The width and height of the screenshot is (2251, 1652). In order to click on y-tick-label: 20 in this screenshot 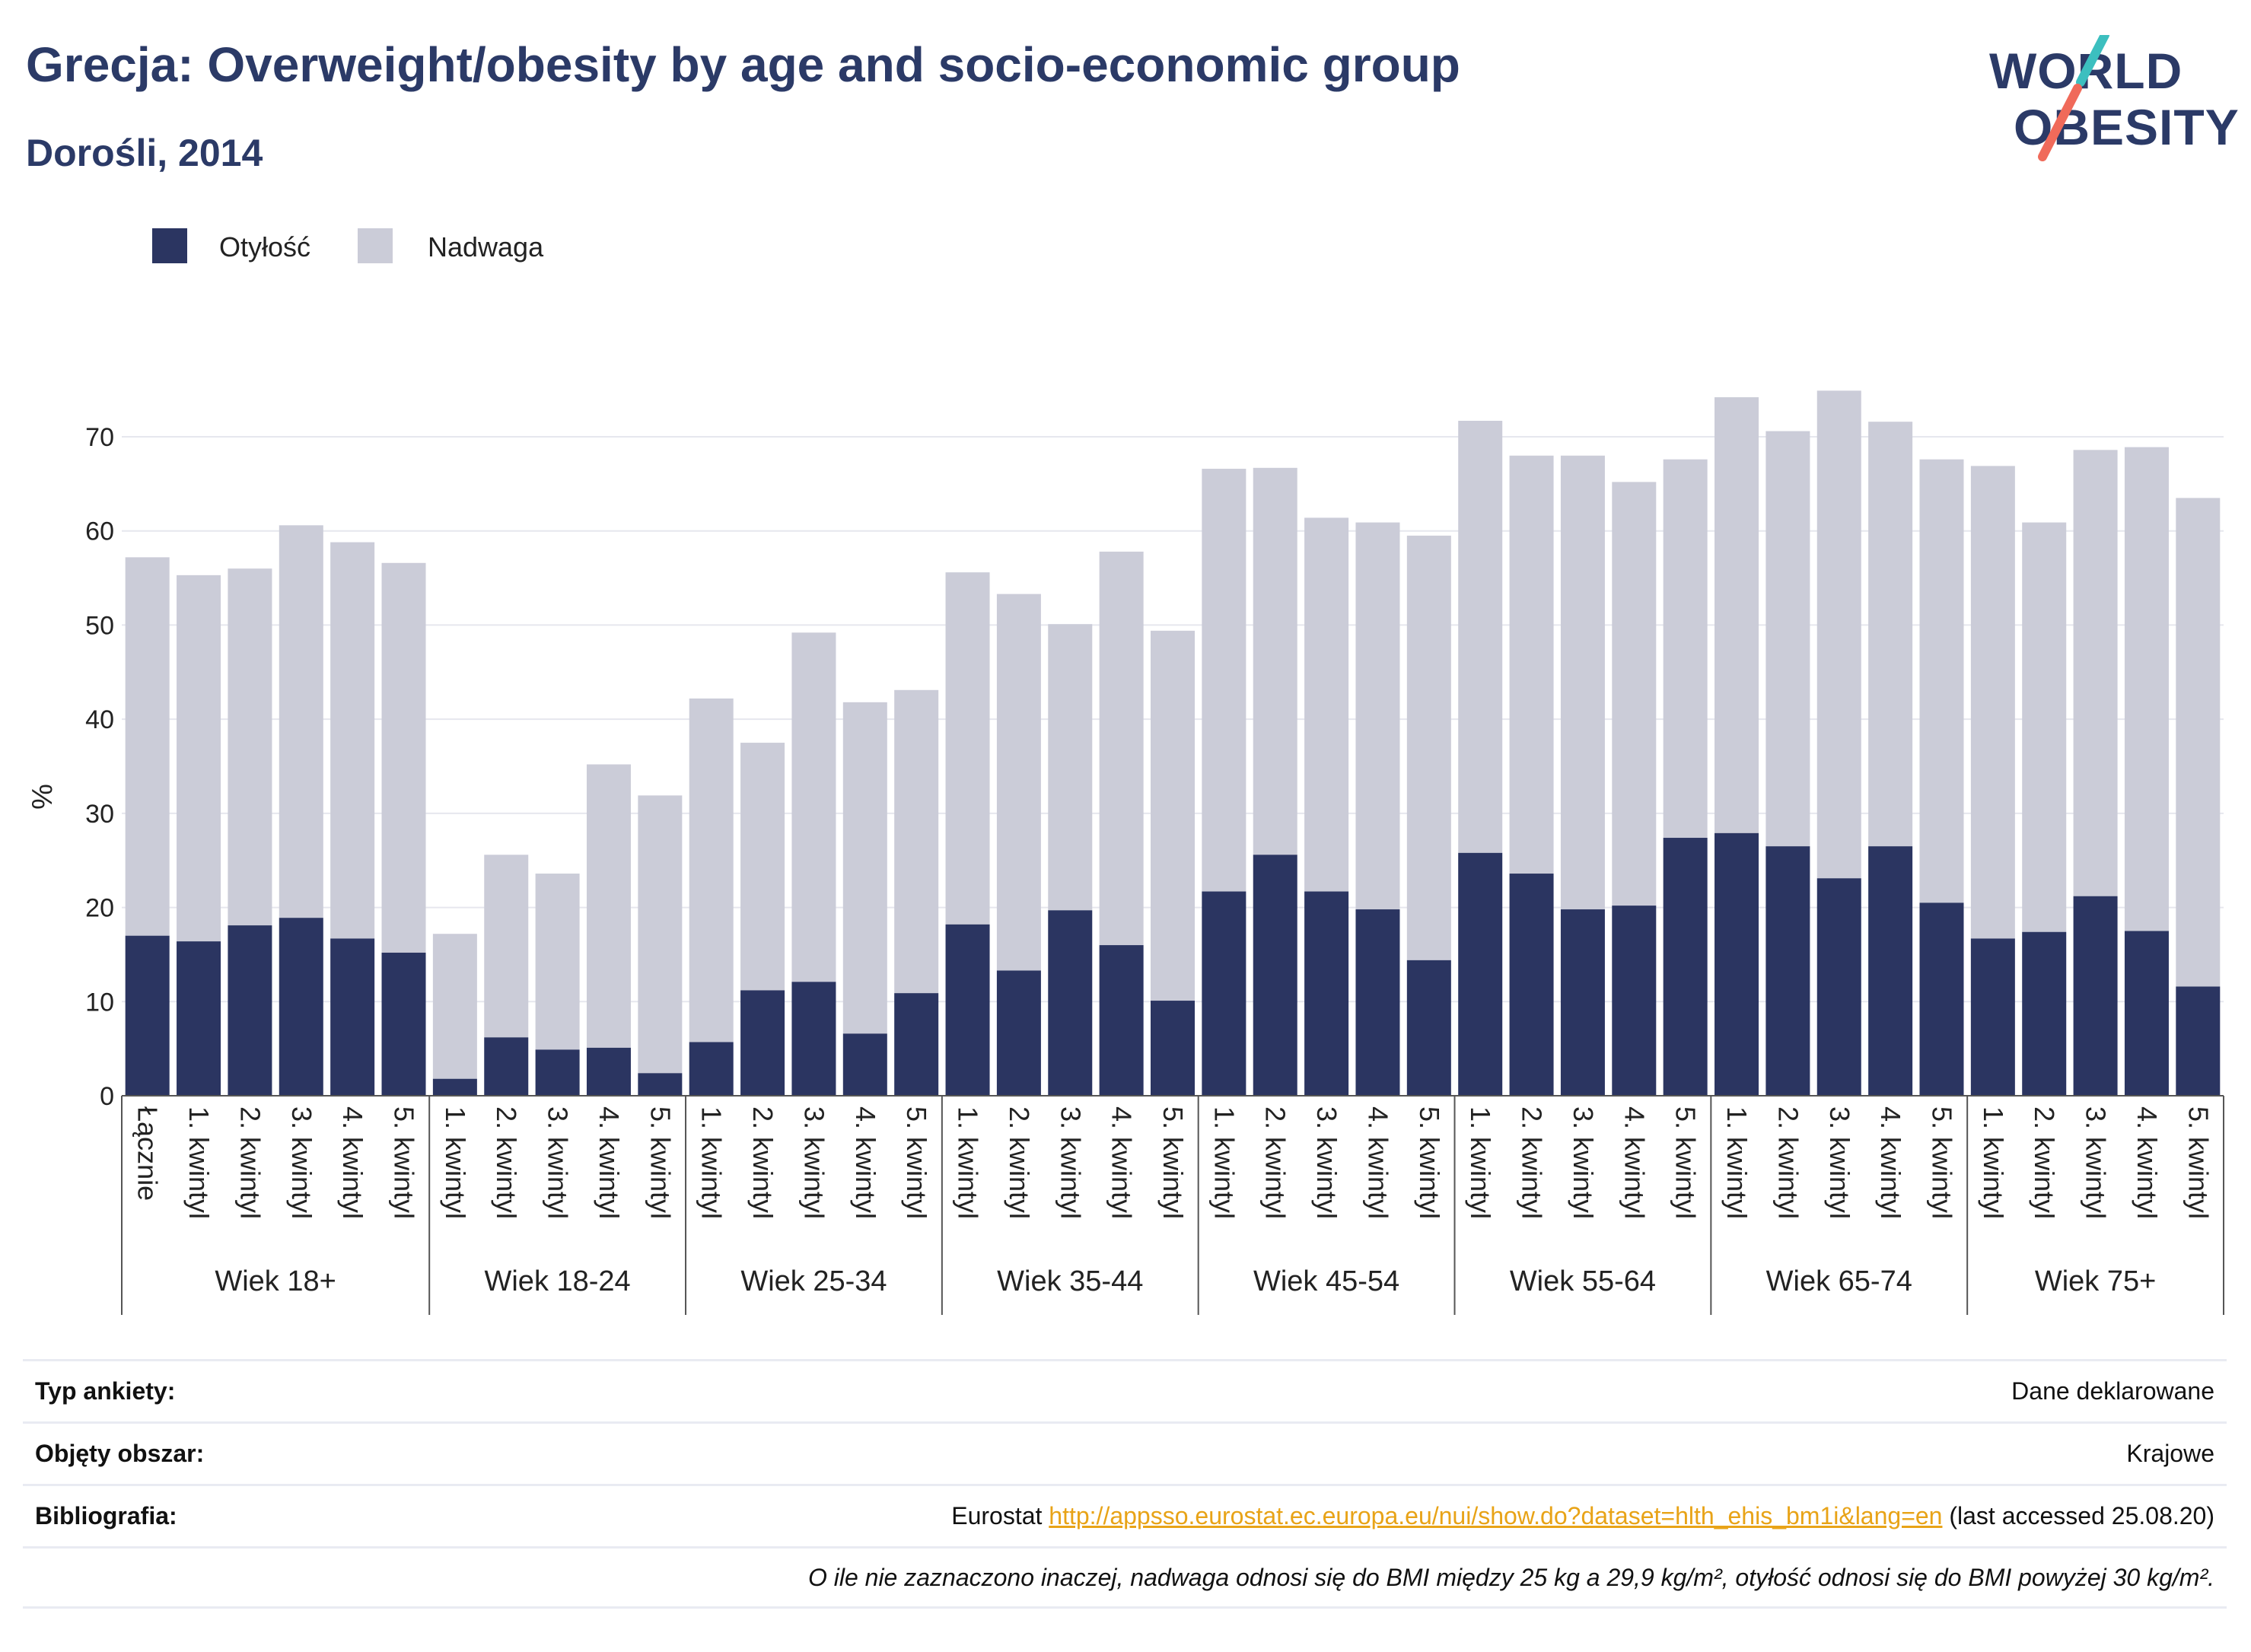, I will do `click(99, 908)`.